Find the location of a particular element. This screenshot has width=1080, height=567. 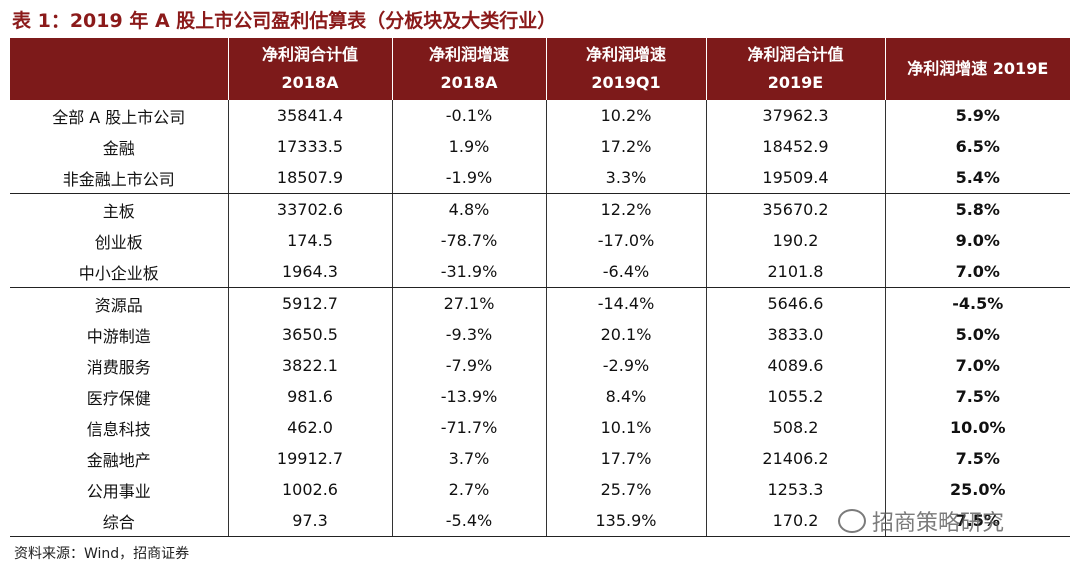

cell: -7.9% is located at coordinates (468, 365).